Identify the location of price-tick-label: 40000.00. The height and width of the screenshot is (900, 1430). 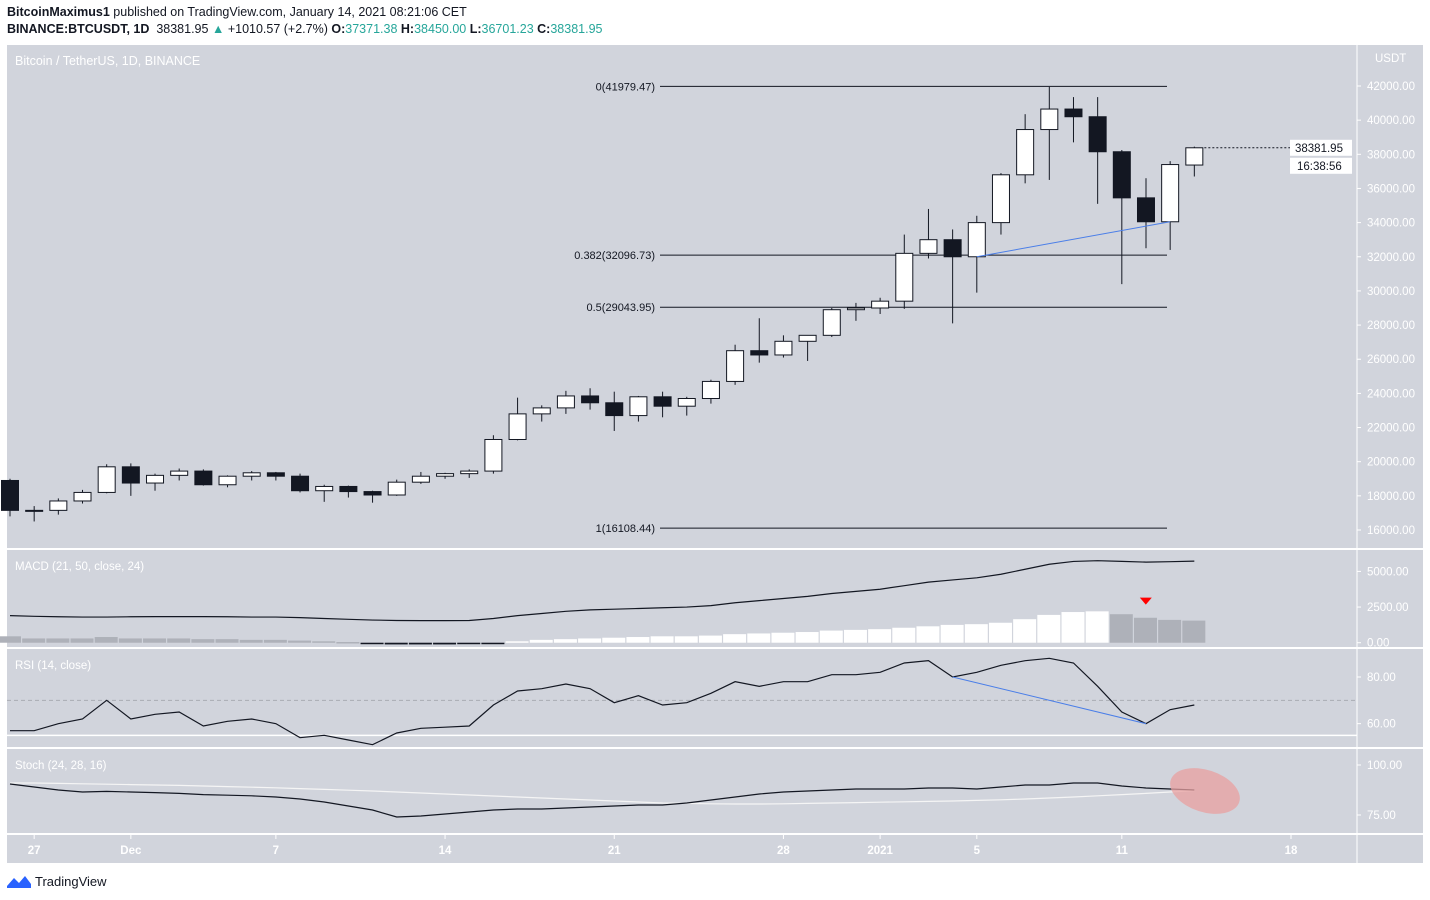
(1391, 121).